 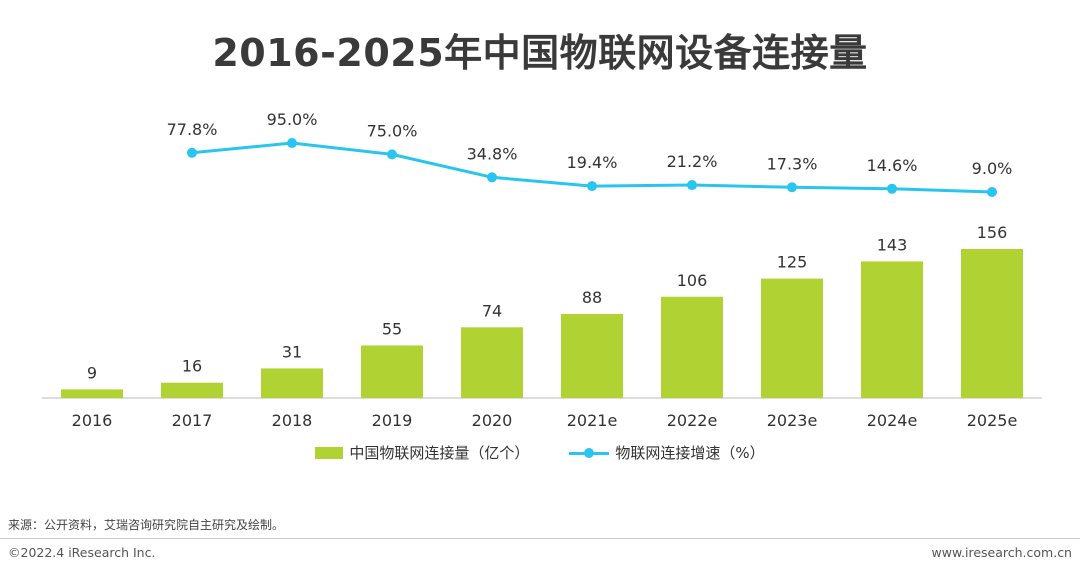 I want to click on x-tick-label: 2023e, so click(x=792, y=420).